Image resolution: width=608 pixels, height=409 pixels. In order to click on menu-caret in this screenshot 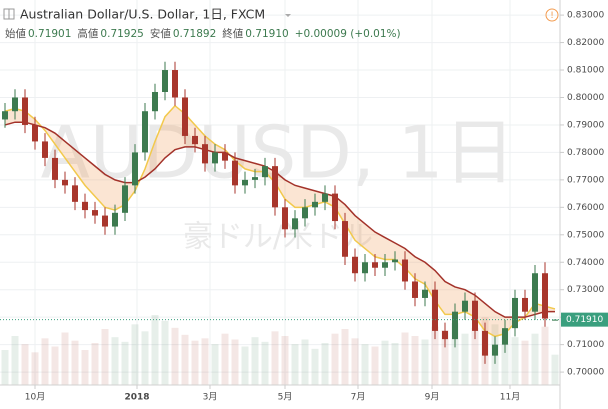, I will do `click(288, 15)`.